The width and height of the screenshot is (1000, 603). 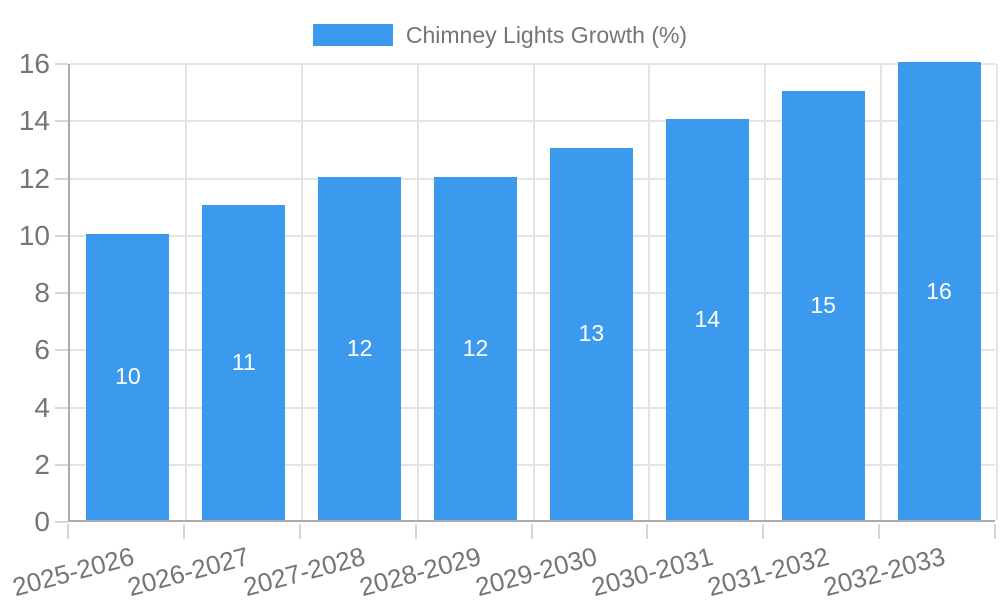 What do you see at coordinates (42, 350) in the screenshot?
I see `y-axis-tick-label: 6` at bounding box center [42, 350].